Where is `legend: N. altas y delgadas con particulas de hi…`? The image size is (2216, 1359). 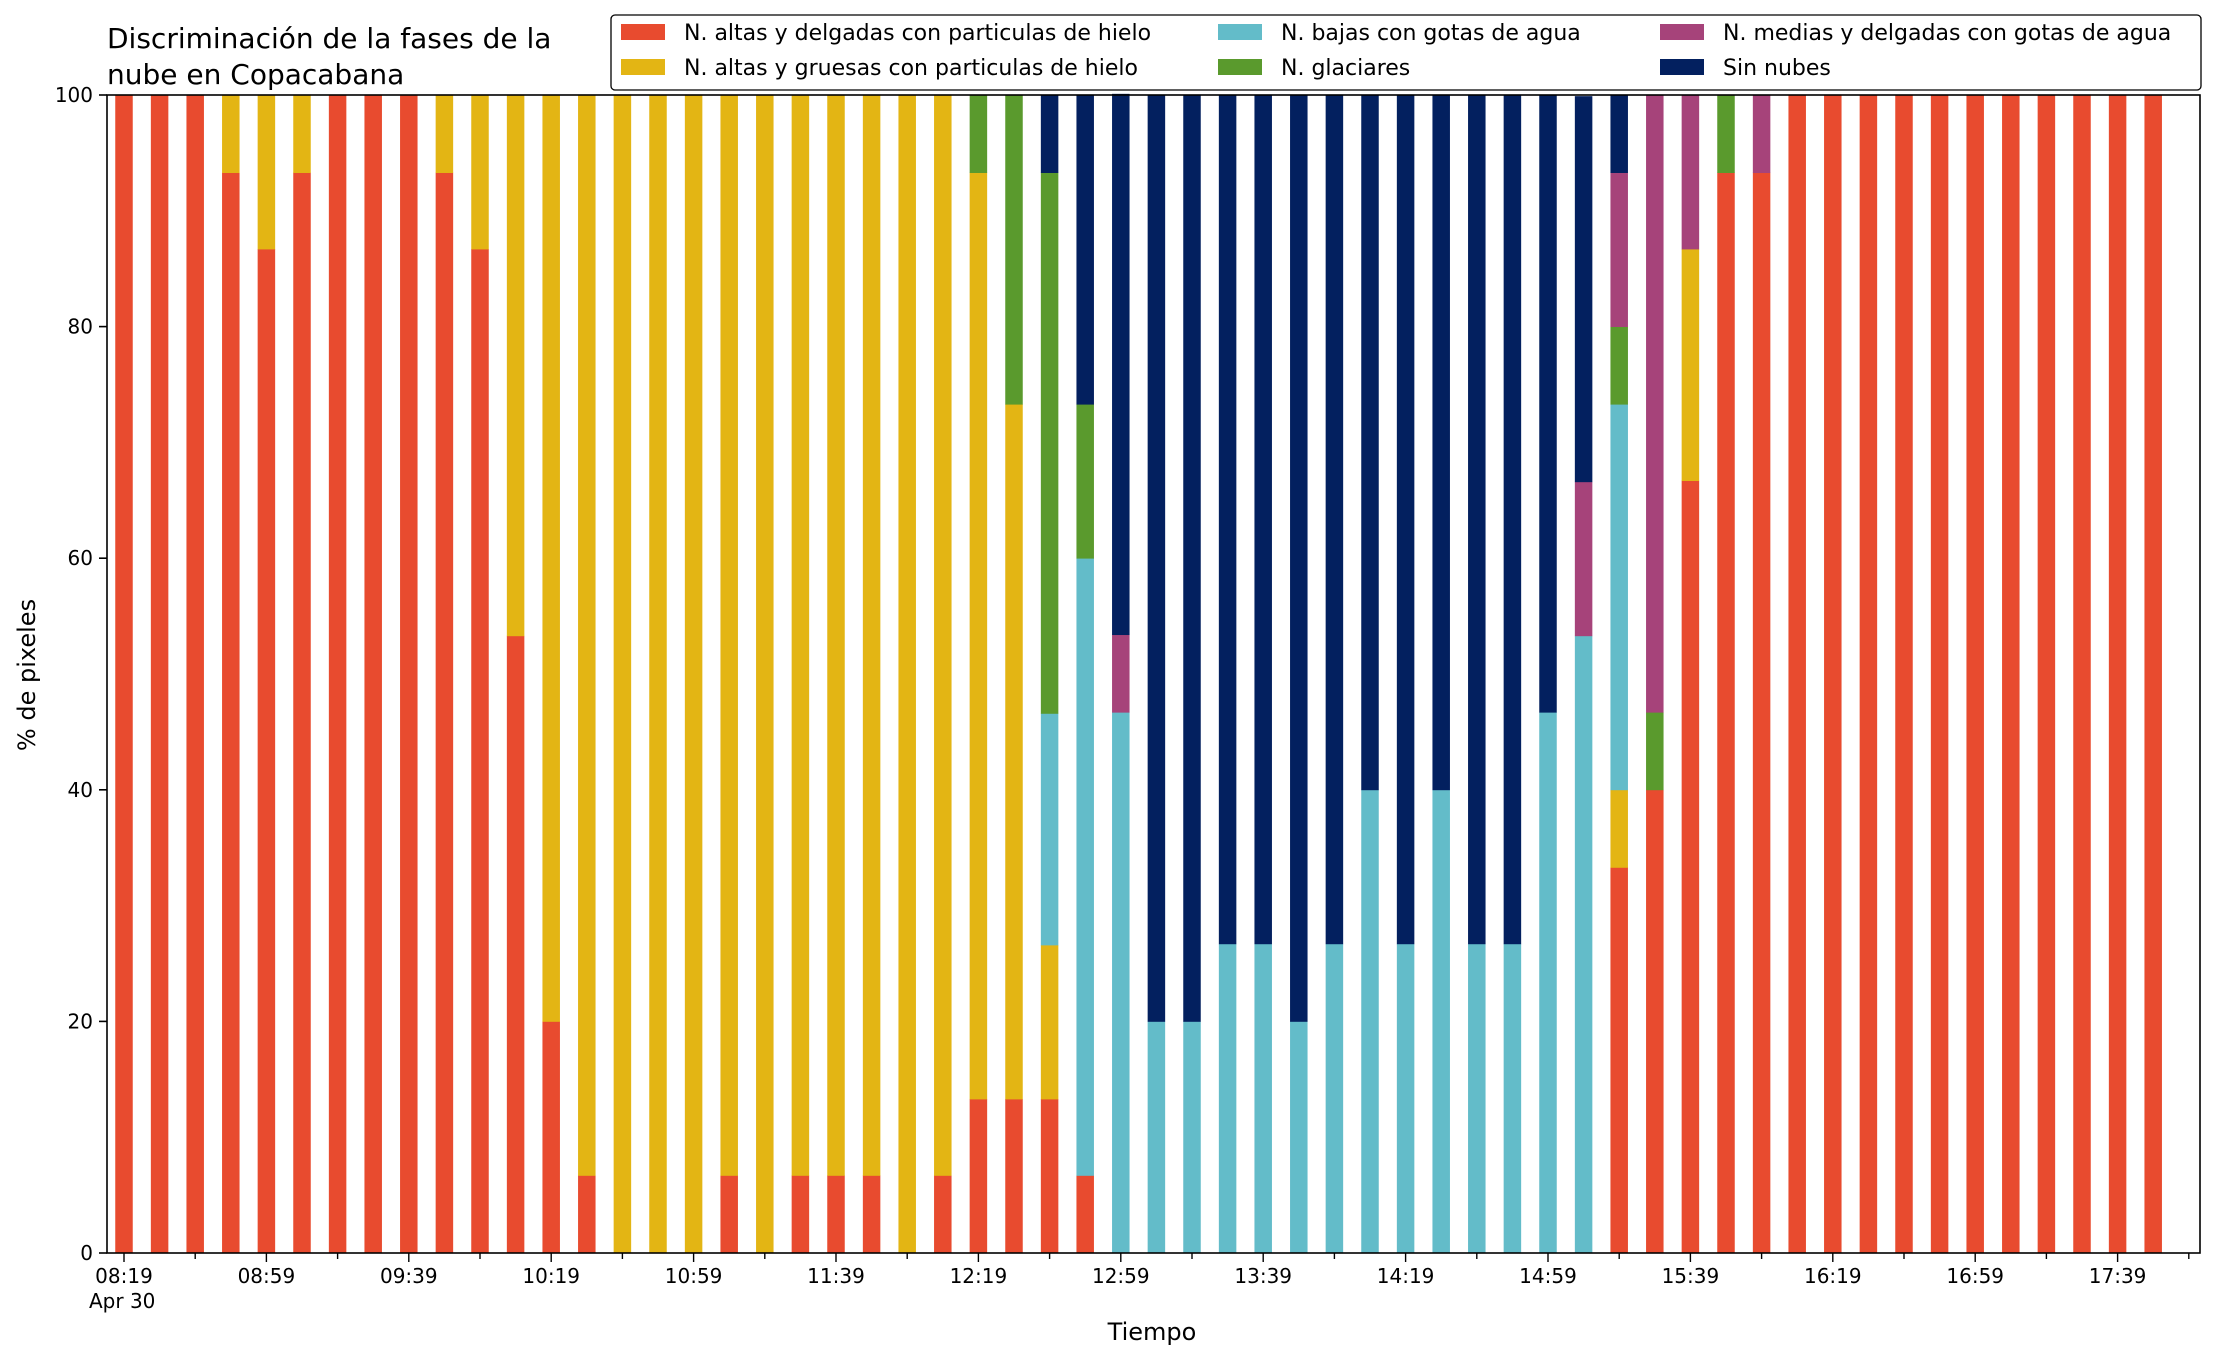 legend: N. altas y delgadas con particulas de hi… is located at coordinates (1406, 52).